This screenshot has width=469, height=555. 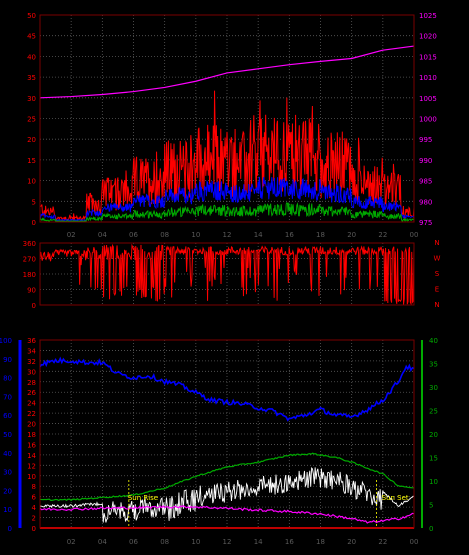 I want to click on rain-tick-label: 26, so click(x=31, y=393).